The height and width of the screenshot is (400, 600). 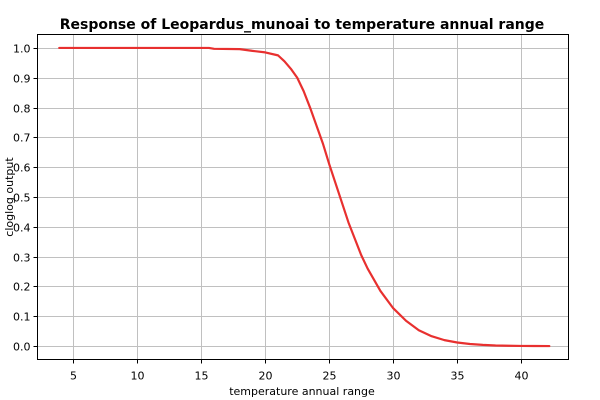 I want to click on y-axis: 0.0 0.1 0.2 0.3 0.4 0.5 0.6 0.7 0.8 0.9 1.0, so click(x=25, y=198).